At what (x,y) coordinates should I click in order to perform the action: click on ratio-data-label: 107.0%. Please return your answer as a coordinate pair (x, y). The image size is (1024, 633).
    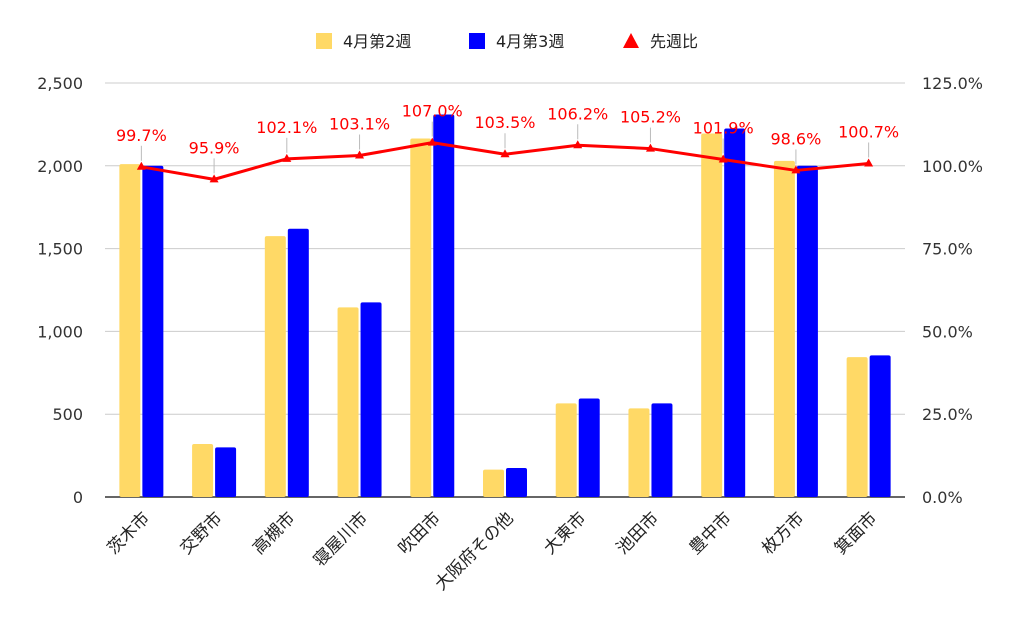
    Looking at the image, I should click on (432, 111).